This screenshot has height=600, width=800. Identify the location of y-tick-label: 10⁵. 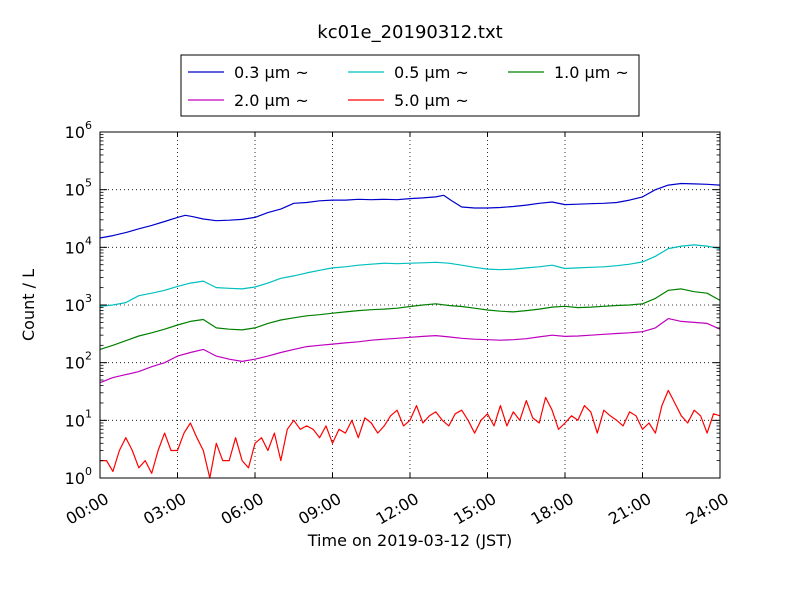
(78, 188).